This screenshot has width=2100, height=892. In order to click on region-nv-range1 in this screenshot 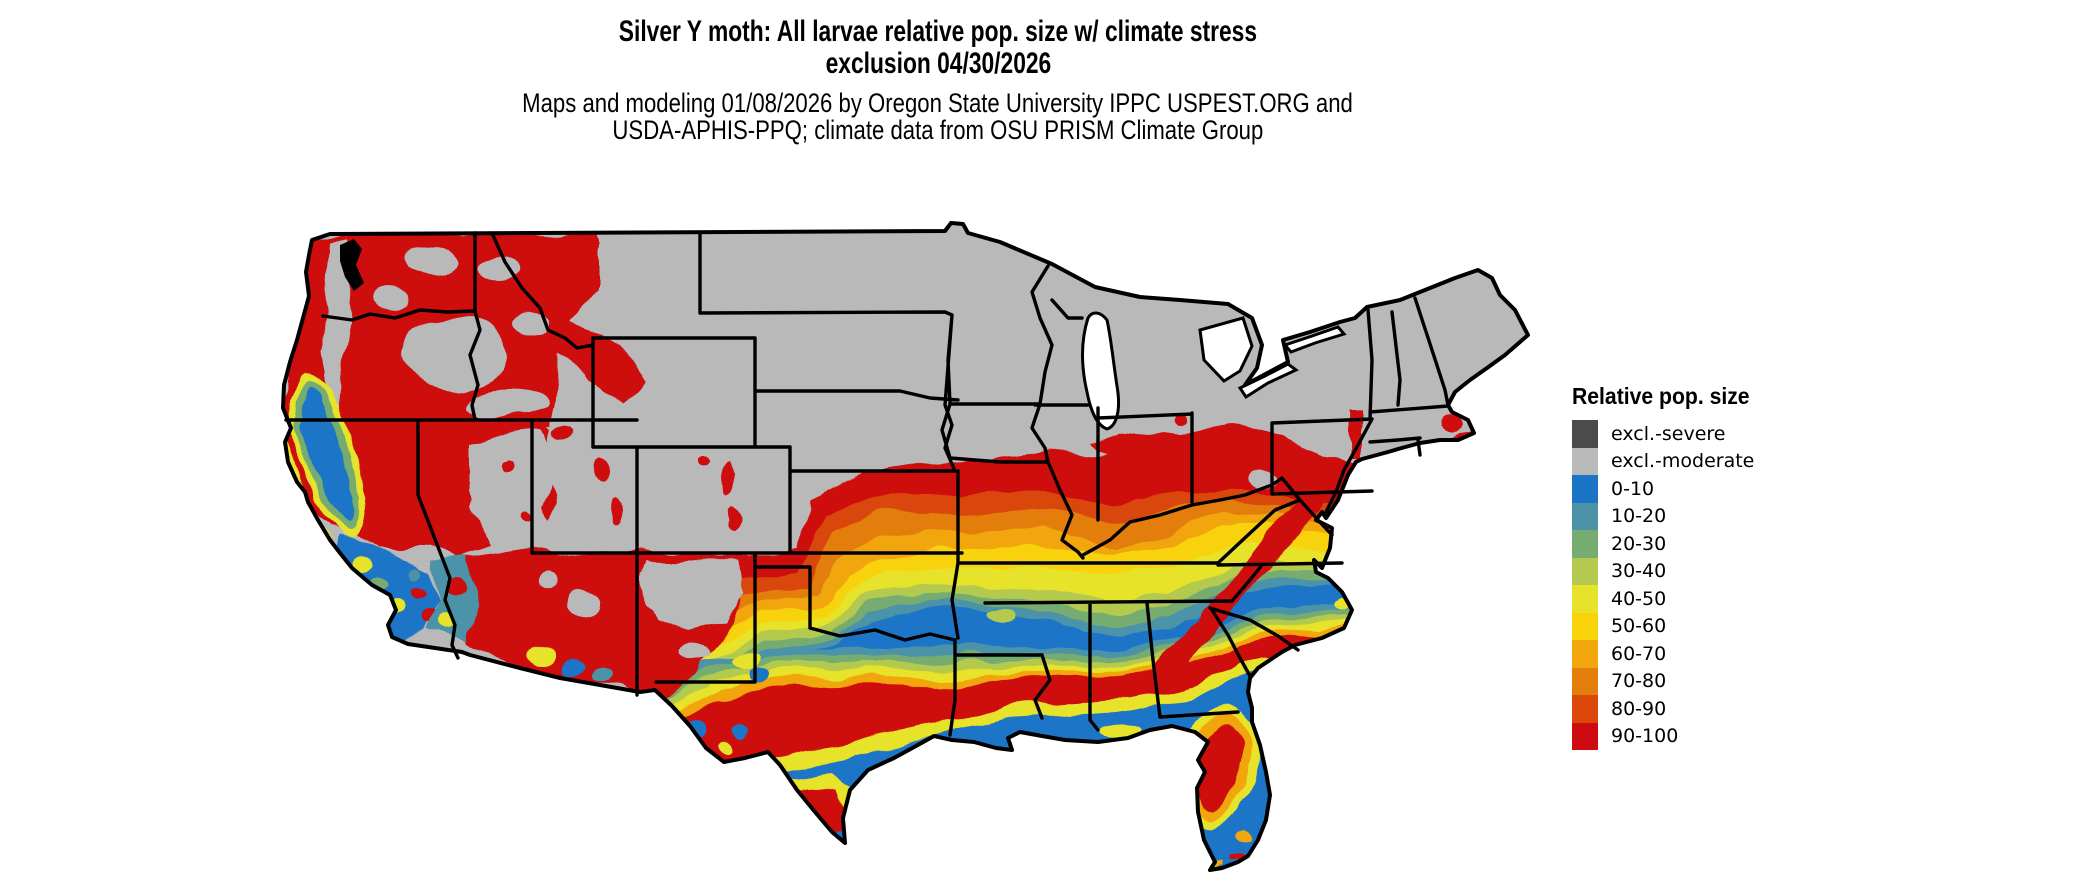, I will do `click(505, 470)`.